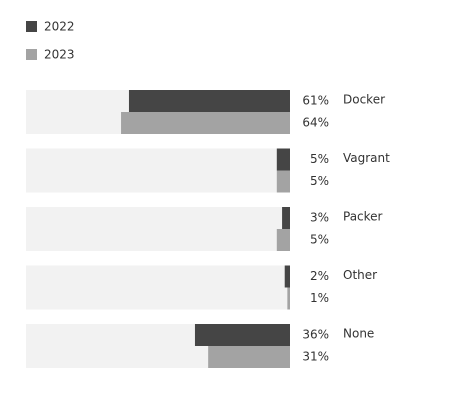 The width and height of the screenshot is (474, 410). What do you see at coordinates (358, 334) in the screenshot?
I see `category-label: None` at bounding box center [358, 334].